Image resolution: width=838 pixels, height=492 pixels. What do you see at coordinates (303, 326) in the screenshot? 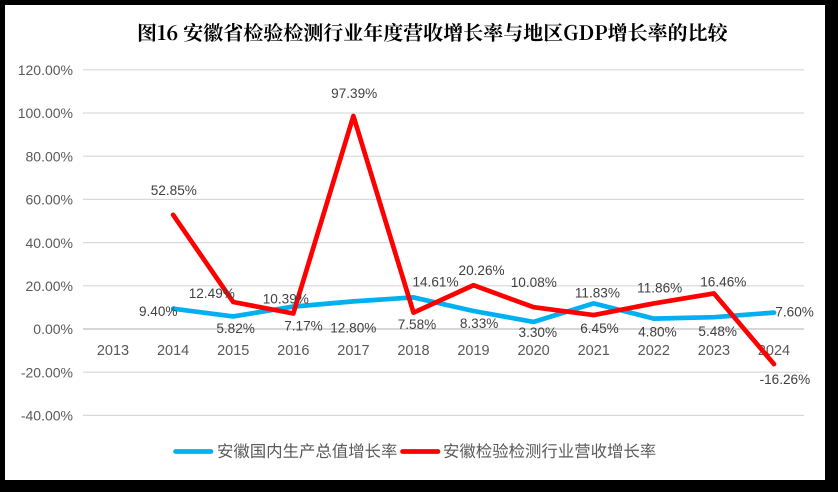
I see `svg-text: 7.17%` at bounding box center [303, 326].